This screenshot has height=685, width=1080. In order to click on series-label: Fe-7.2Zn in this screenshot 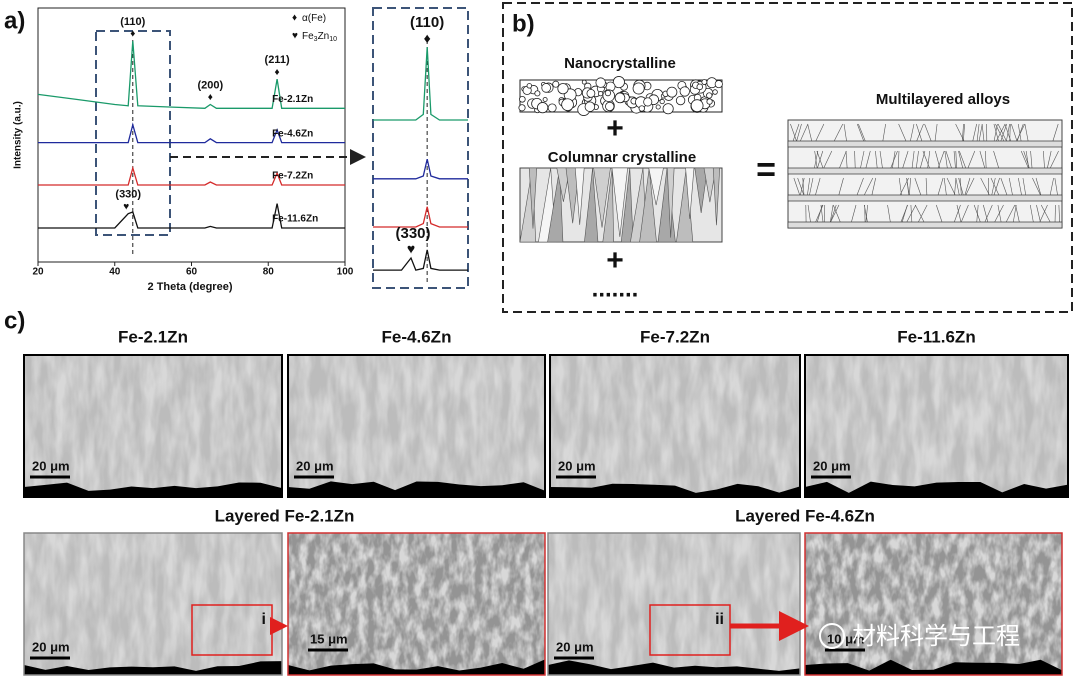, I will do `click(292, 176)`.